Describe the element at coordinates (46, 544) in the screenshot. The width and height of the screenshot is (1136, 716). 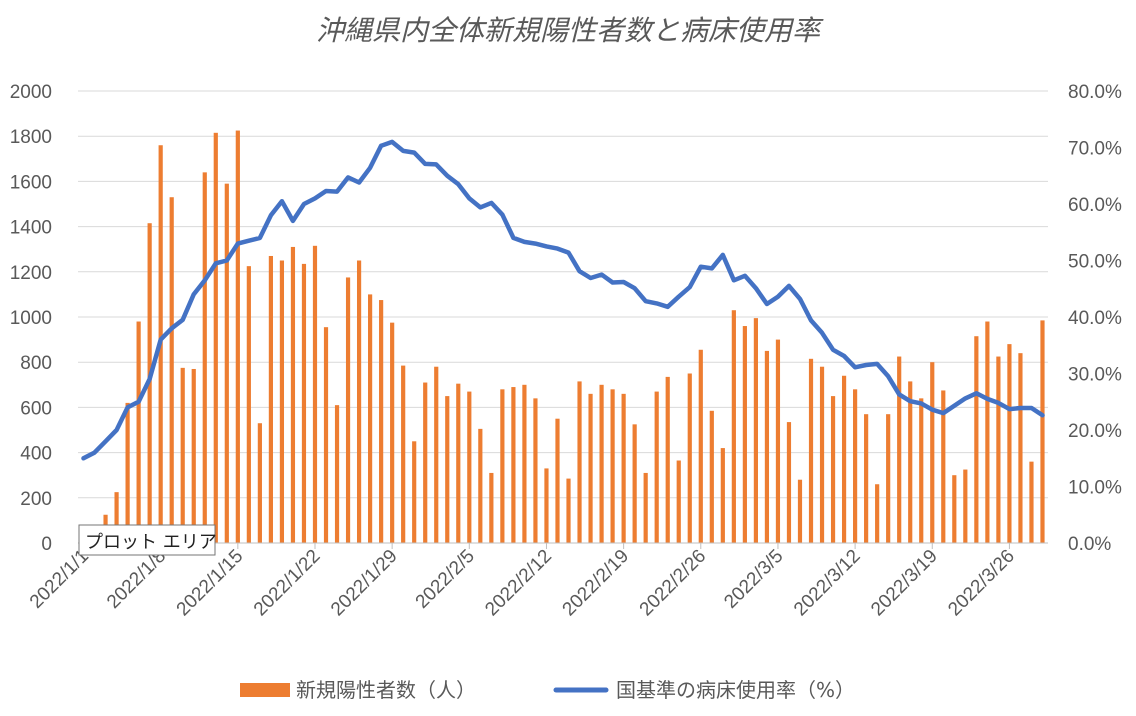
I see `y-left-tick-label: 0` at that location.